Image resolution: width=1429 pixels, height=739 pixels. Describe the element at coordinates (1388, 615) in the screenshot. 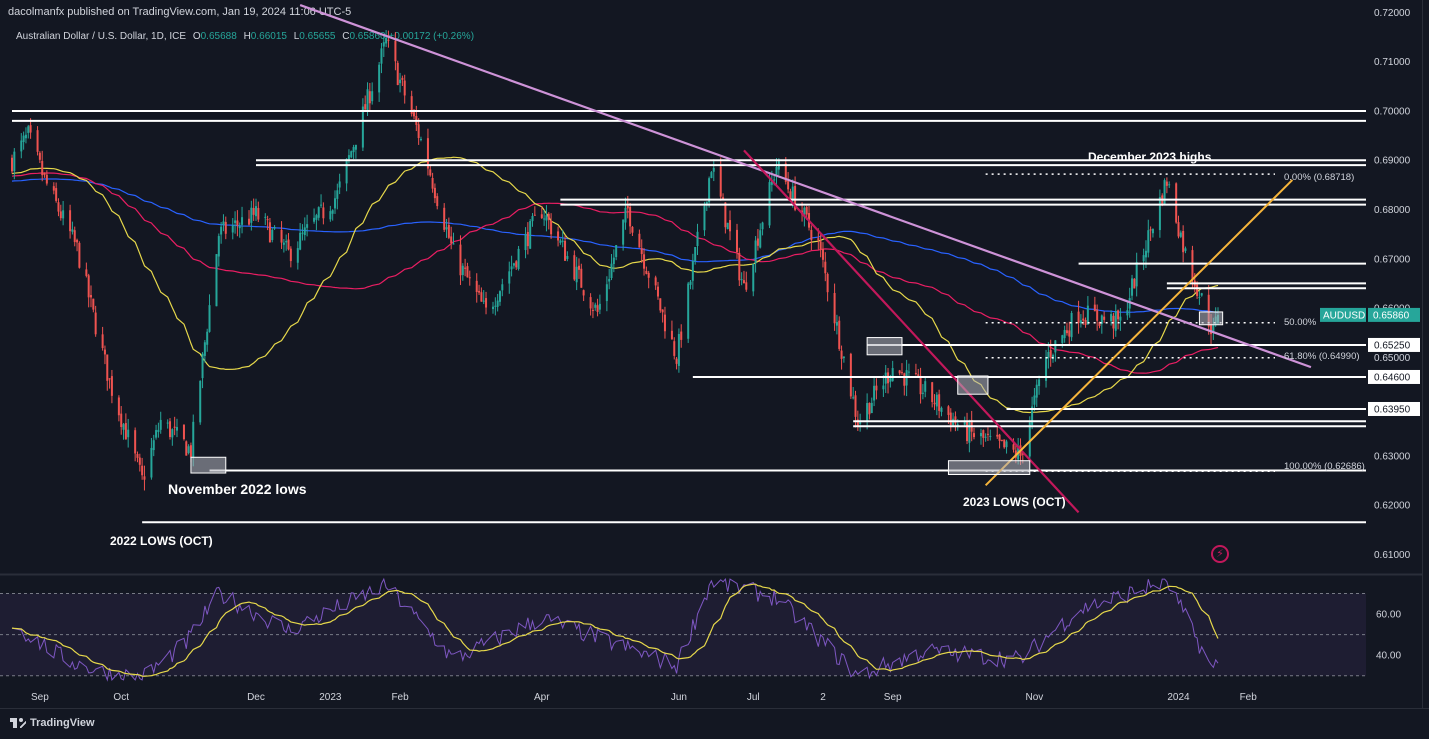

I see `rsi-tick-label: 60.00` at that location.